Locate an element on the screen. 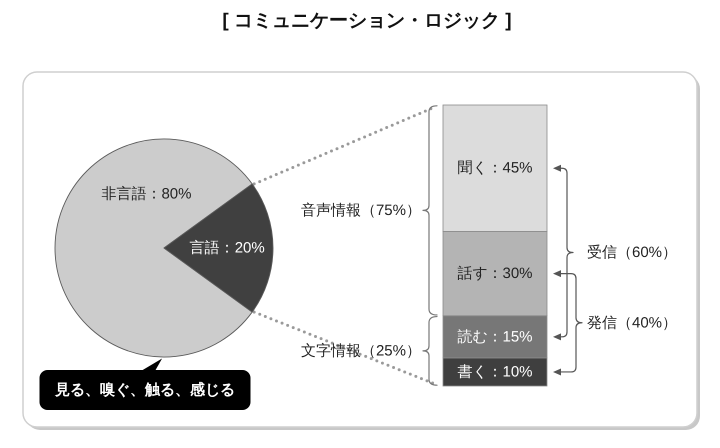 This screenshot has height=448, width=720. data-label: 言語：20% is located at coordinates (227, 248).